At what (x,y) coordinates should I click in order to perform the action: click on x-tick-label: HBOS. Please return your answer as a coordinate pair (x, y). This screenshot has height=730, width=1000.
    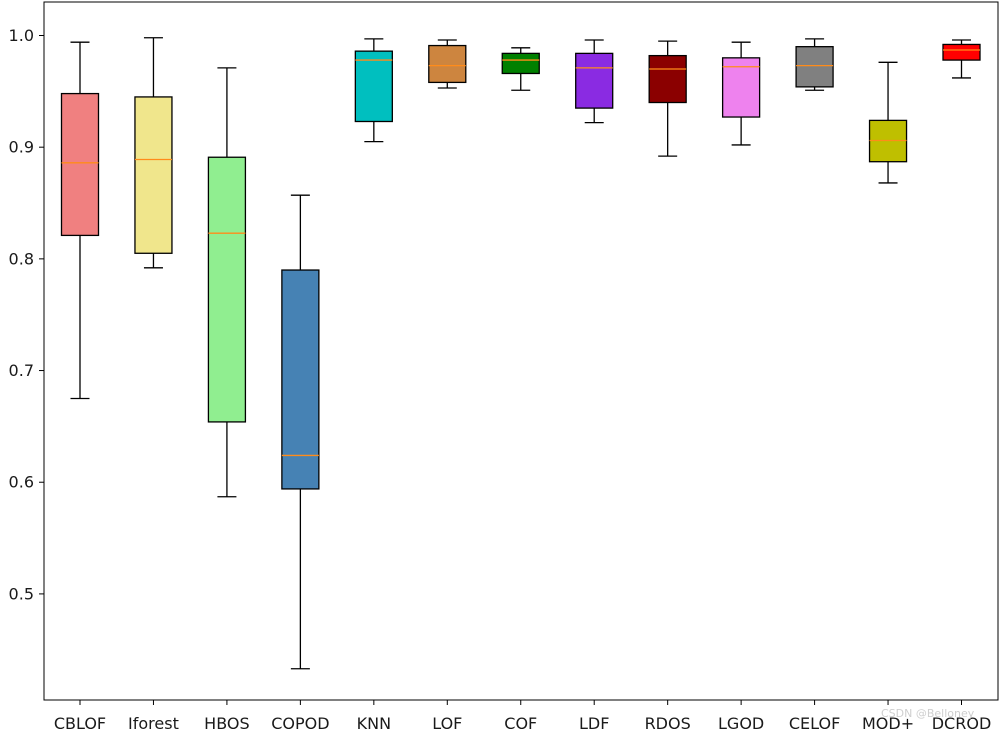
    Looking at the image, I should click on (226, 722).